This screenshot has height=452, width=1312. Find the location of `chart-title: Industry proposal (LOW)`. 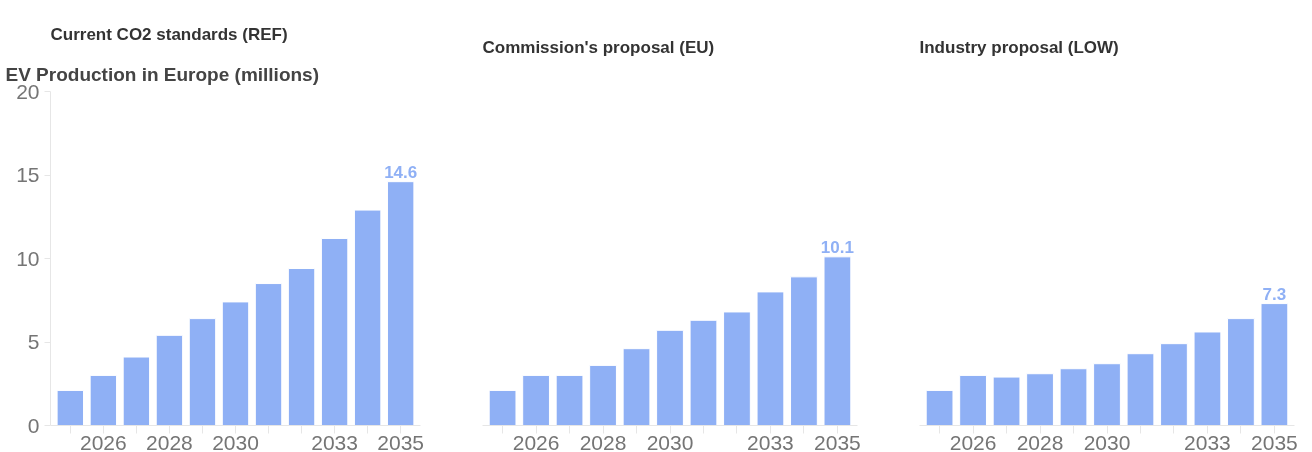

chart-title: Industry proposal (LOW) is located at coordinates (1019, 47).